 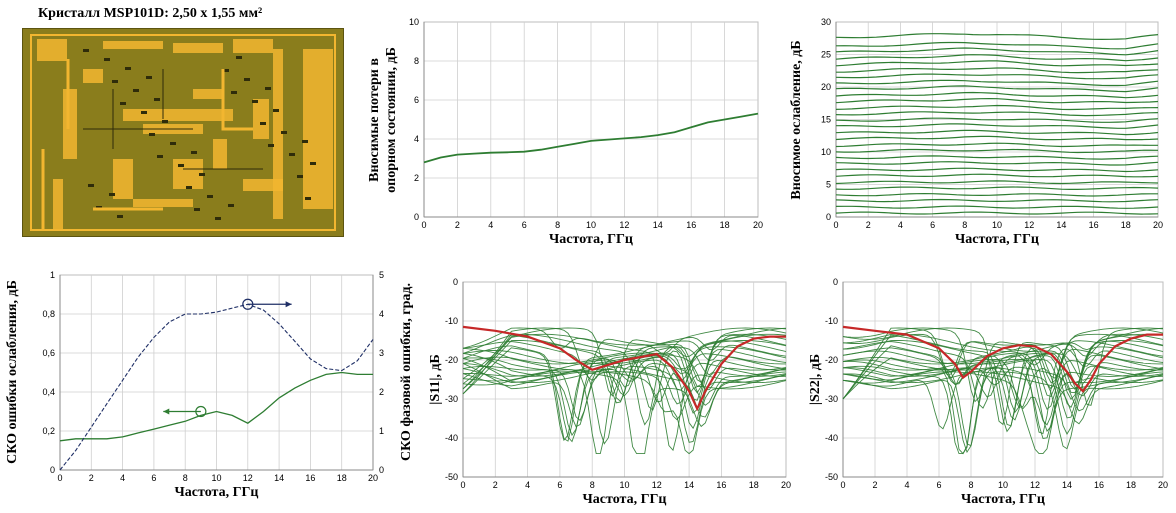 What do you see at coordinates (217, 492) in the screenshot?
I see `x-axis-label: Частота, ГГц` at bounding box center [217, 492].